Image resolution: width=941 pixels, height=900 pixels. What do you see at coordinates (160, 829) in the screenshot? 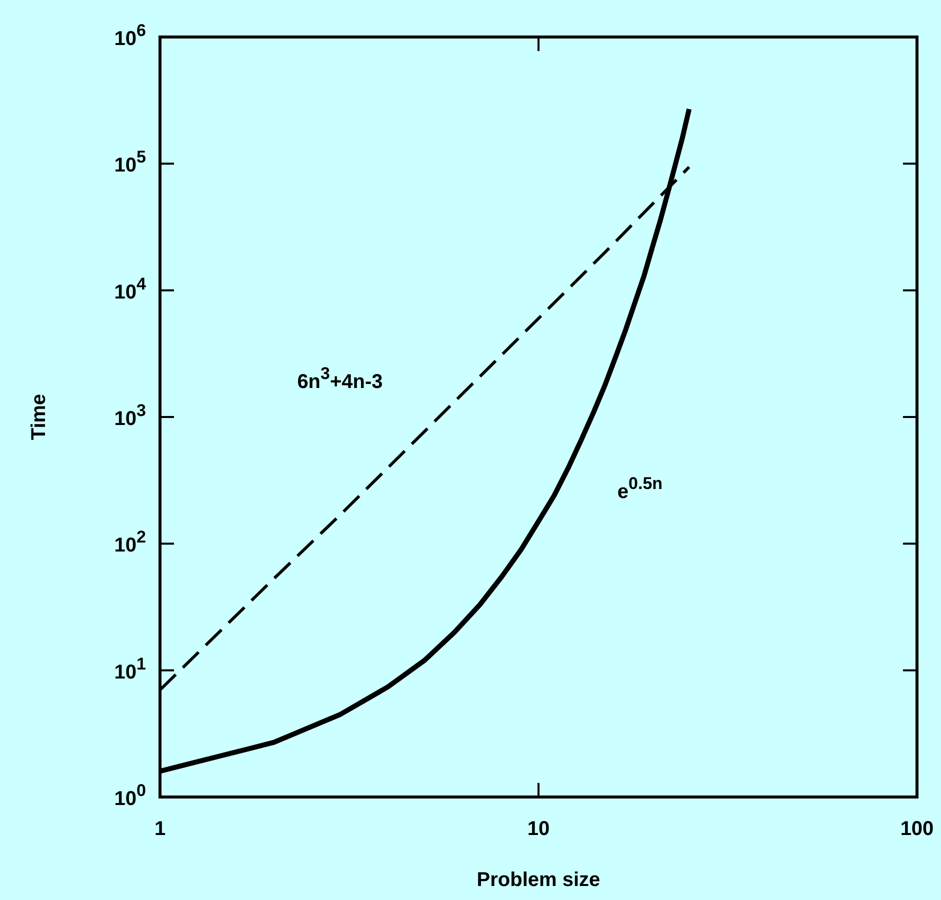
I see `x-tick-label: 1` at bounding box center [160, 829].